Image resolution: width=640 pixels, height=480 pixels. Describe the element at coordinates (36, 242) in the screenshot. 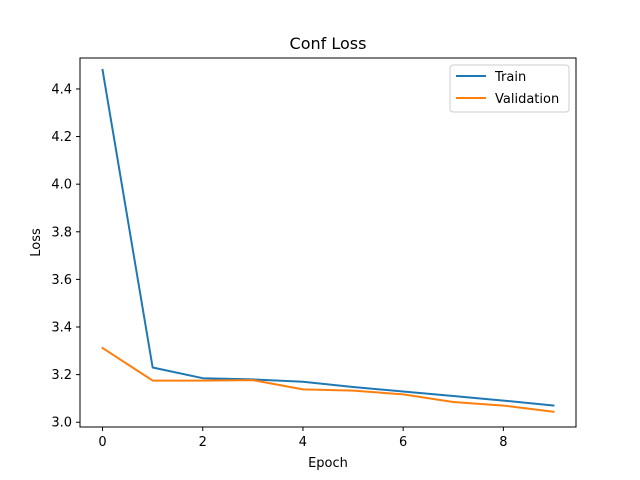

I see `y-axis-label: Loss` at that location.